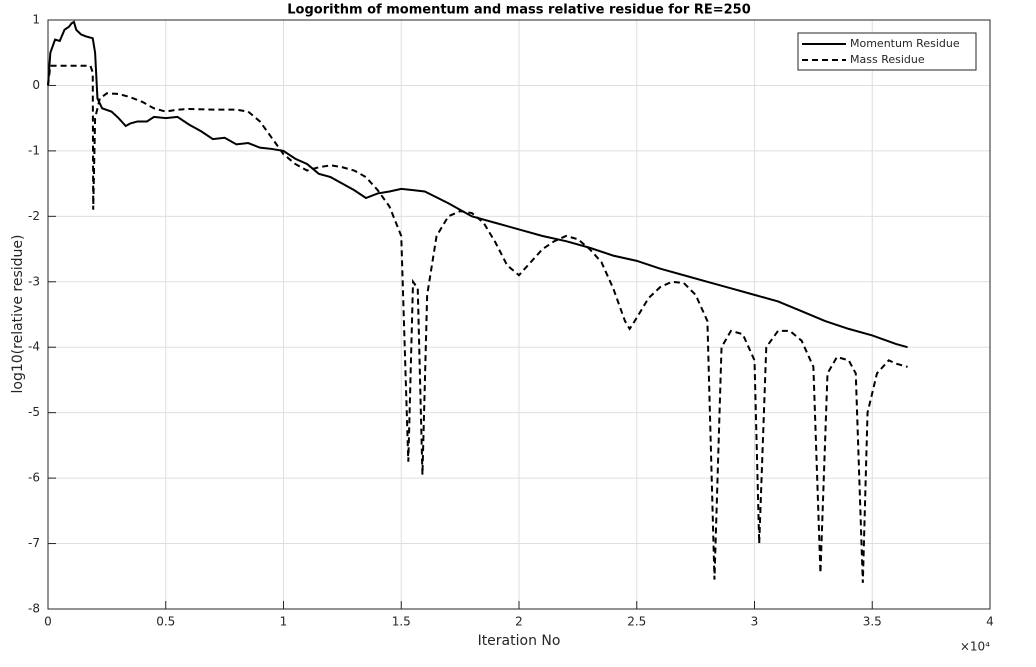 Image resolution: width=1036 pixels, height=667 pixels. Describe the element at coordinates (34, 609) in the screenshot. I see `y-tick-label: -8` at that location.